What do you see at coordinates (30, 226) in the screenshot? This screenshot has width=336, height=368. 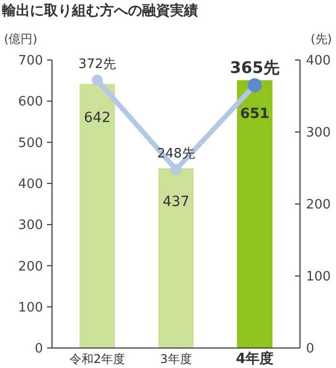 I see `y-tick-label: 300` at bounding box center [30, 226].